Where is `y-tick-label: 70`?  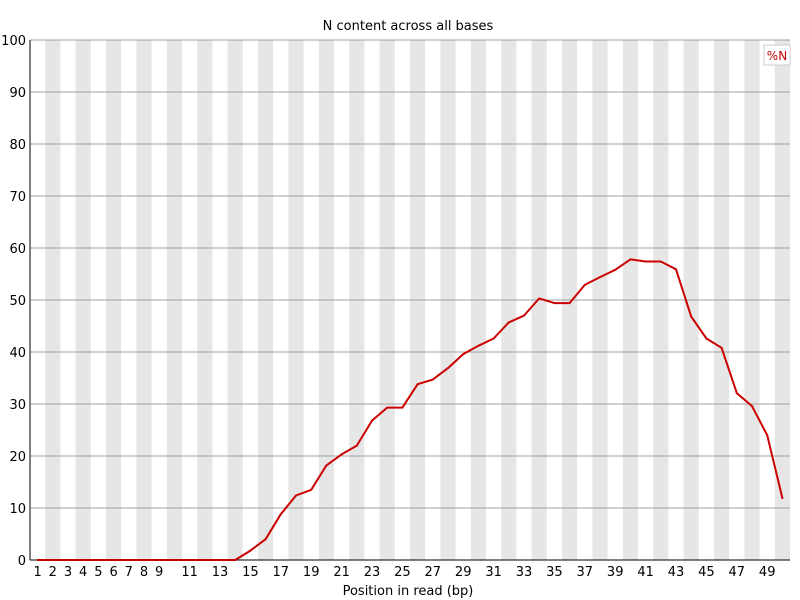 y-tick-label: 70 is located at coordinates (17, 197).